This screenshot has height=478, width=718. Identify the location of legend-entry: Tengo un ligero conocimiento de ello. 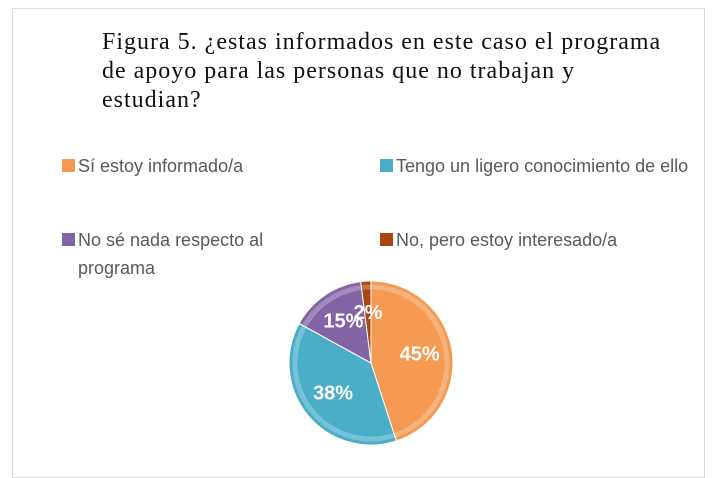
(538, 166).